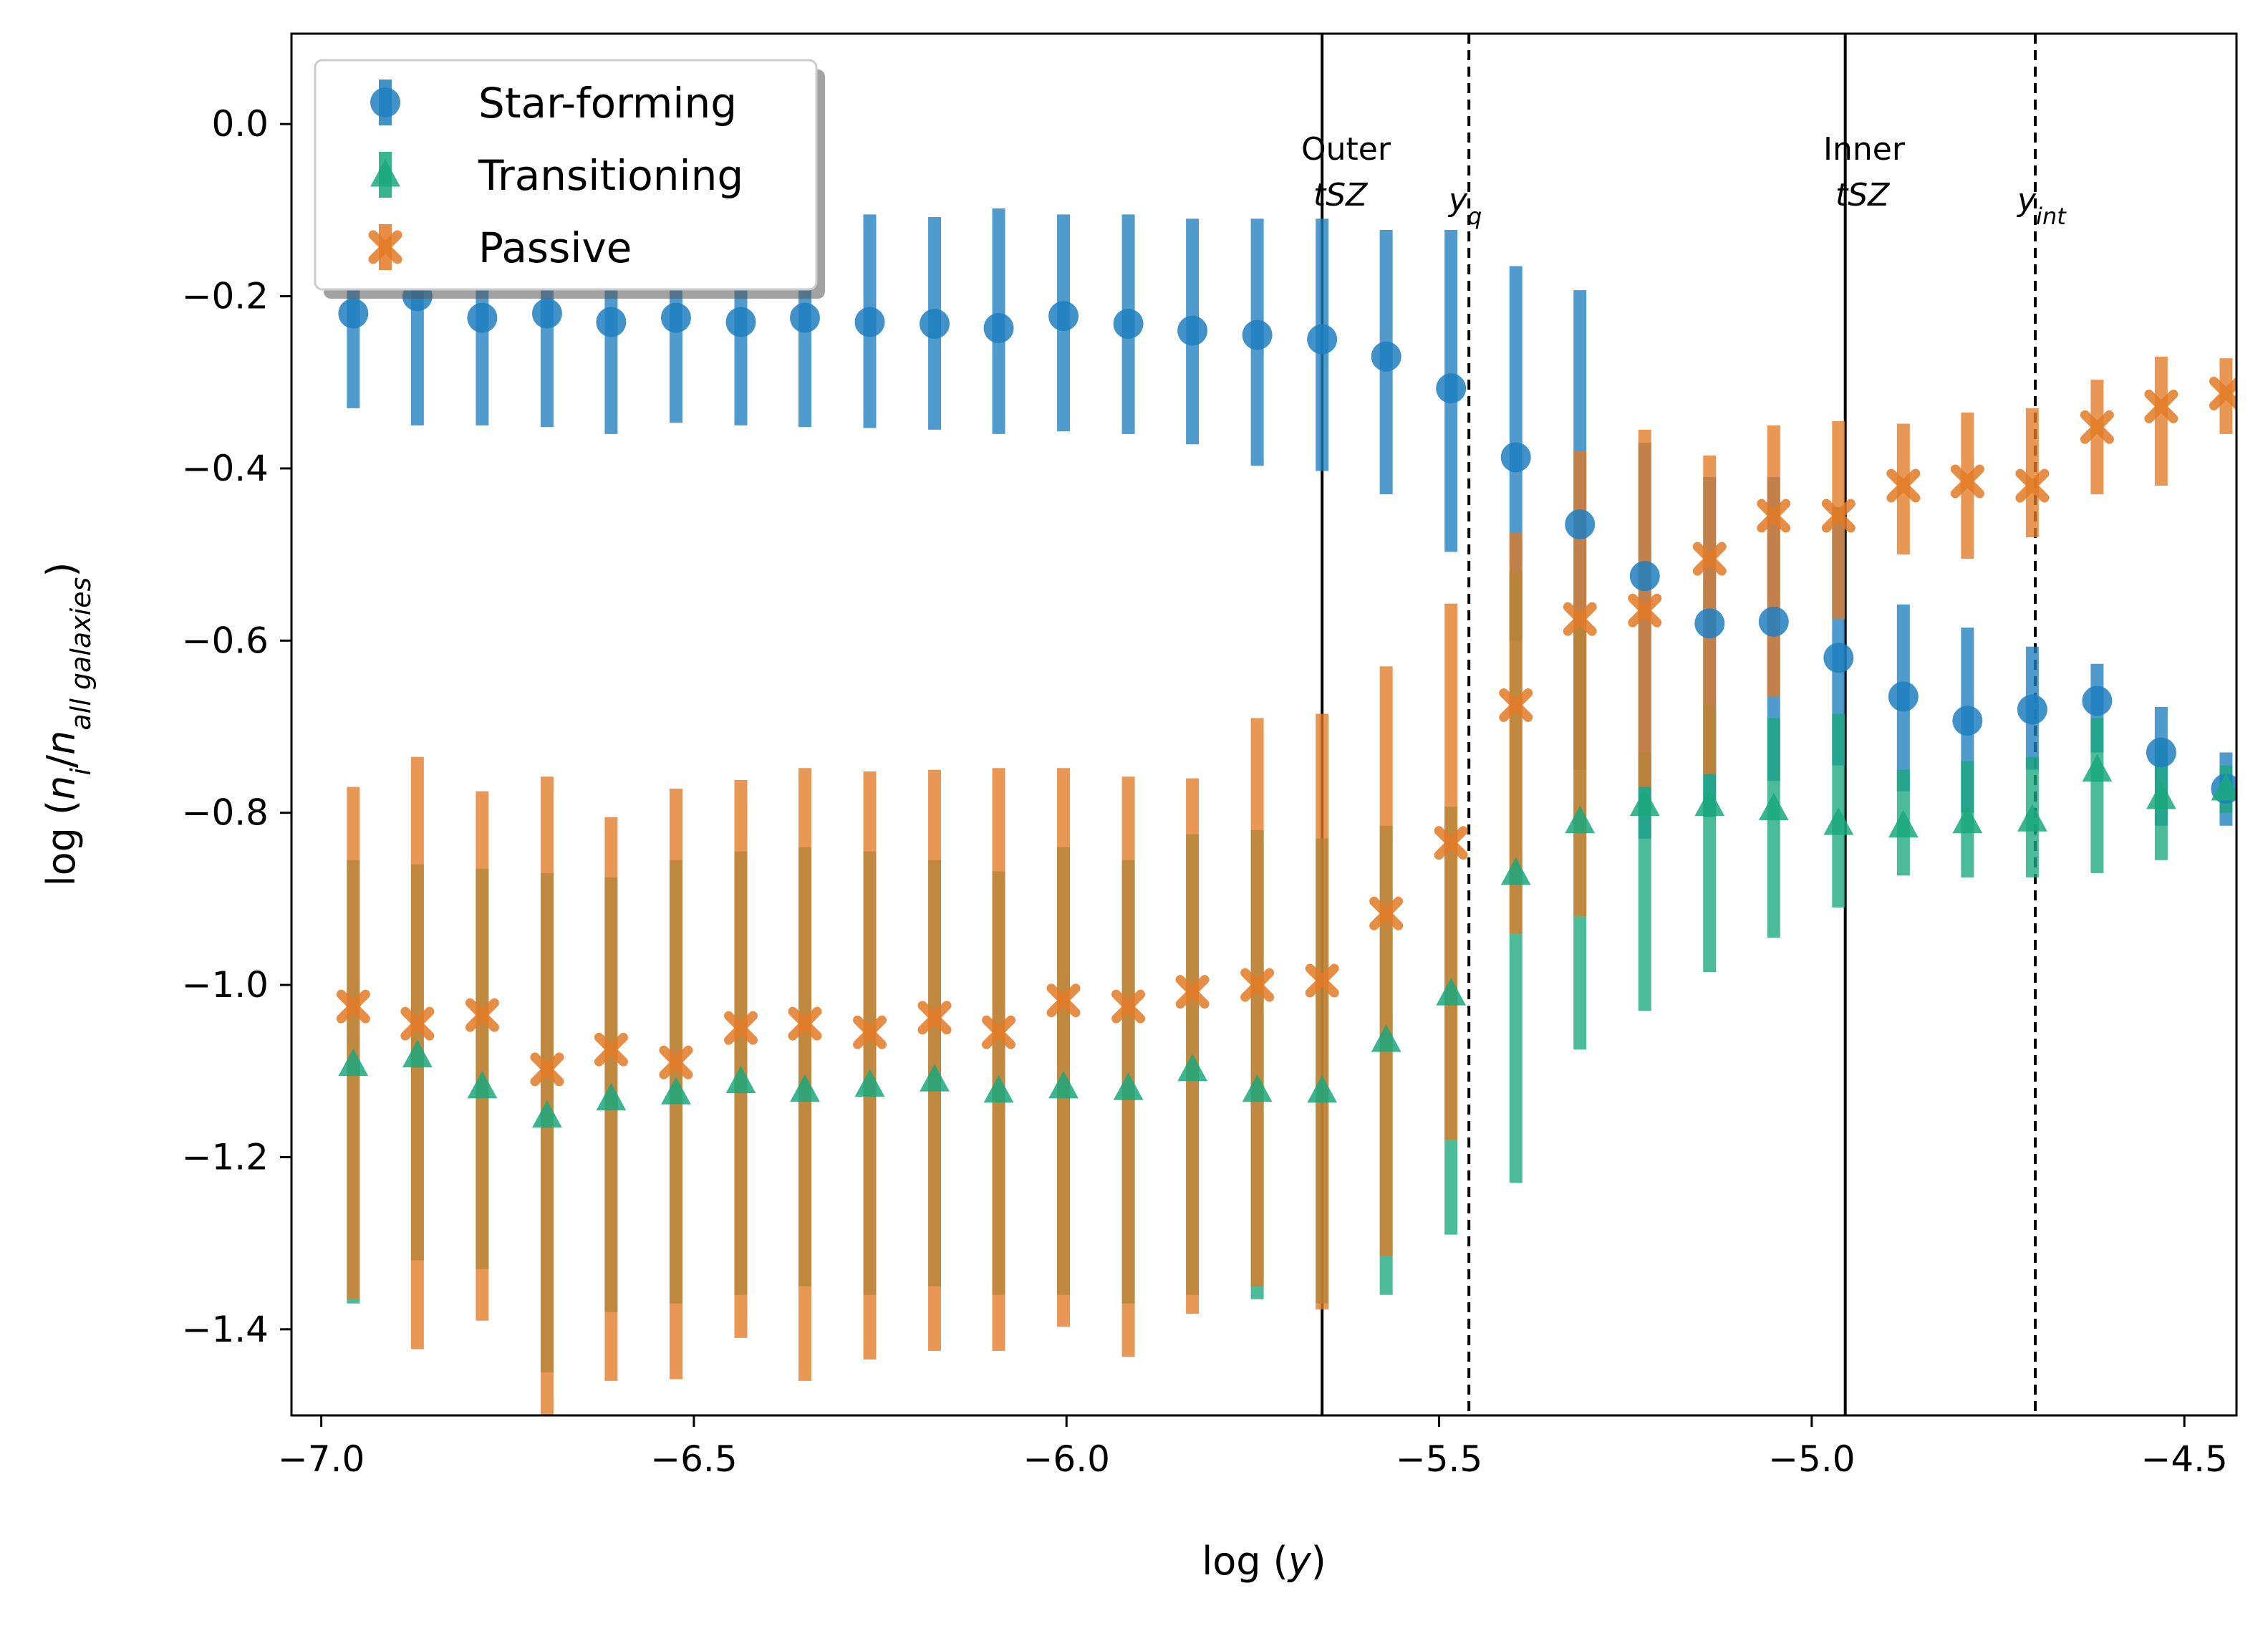 This screenshot has width=2268, height=1626. What do you see at coordinates (607, 103) in the screenshot?
I see `legend-label-star-forming: Star-forming` at bounding box center [607, 103].